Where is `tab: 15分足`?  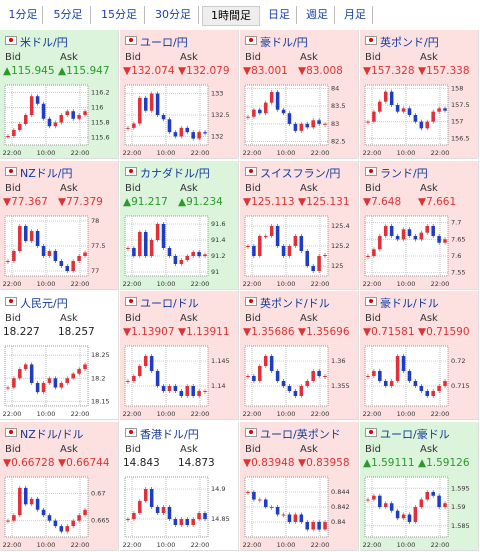 tab: 15分足 is located at coordinates (119, 15).